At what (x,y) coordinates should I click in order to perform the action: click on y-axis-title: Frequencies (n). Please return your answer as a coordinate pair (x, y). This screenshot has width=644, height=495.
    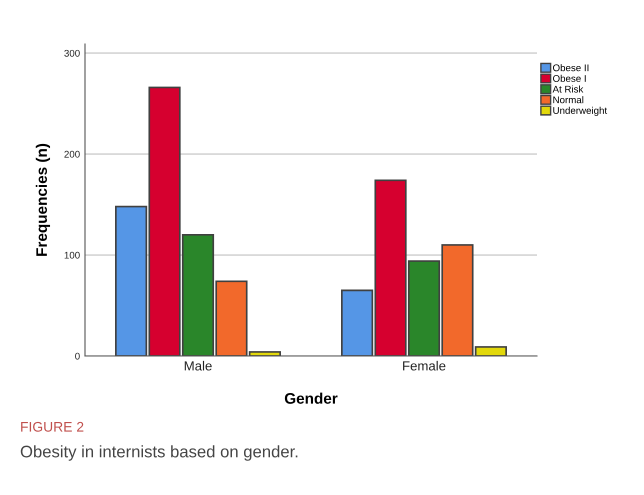
    Looking at the image, I should click on (43, 200).